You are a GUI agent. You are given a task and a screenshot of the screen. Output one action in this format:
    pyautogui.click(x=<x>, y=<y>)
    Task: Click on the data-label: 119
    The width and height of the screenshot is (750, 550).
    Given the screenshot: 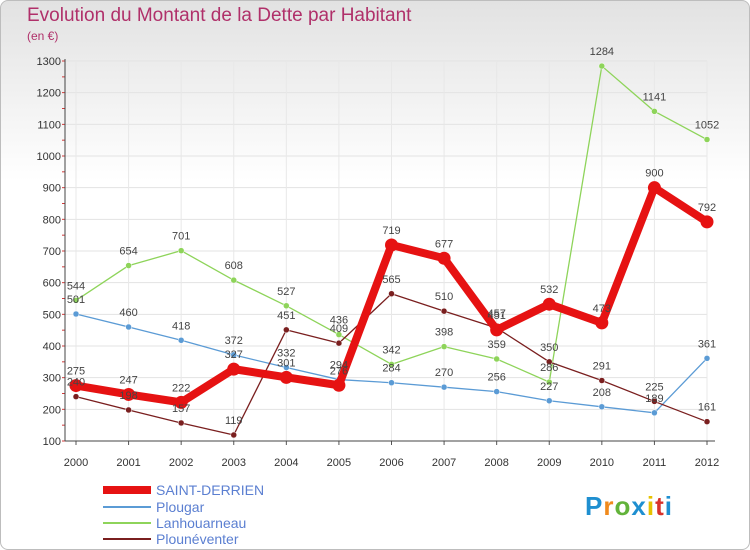 What is the action you would take?
    pyautogui.click(x=234, y=421)
    